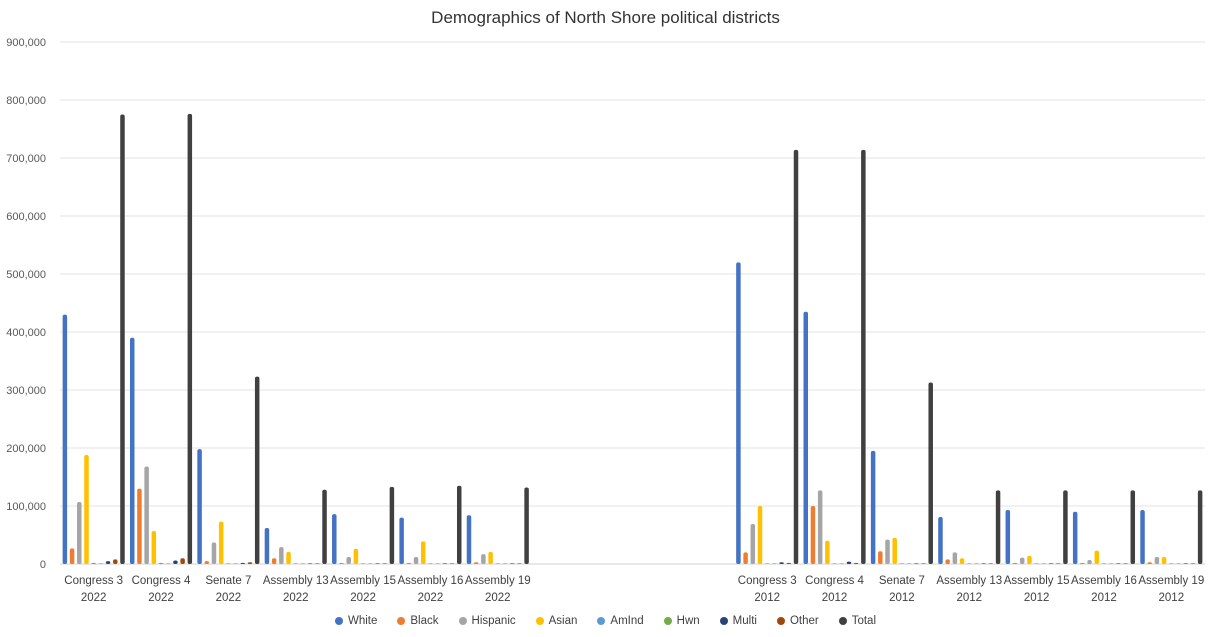 The height and width of the screenshot is (637, 1211). Describe the element at coordinates (26, 333) in the screenshot. I see `y-tick-label: 400,000` at that location.